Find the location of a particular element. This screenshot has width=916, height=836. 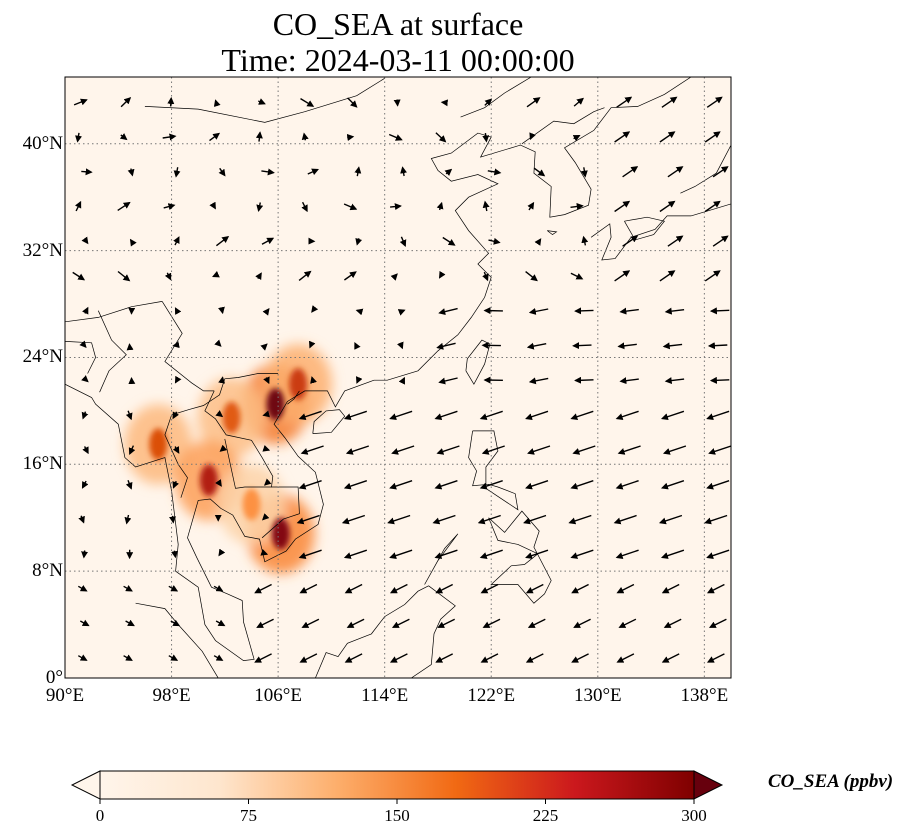

co-plume-core is located at coordinates (231, 417).